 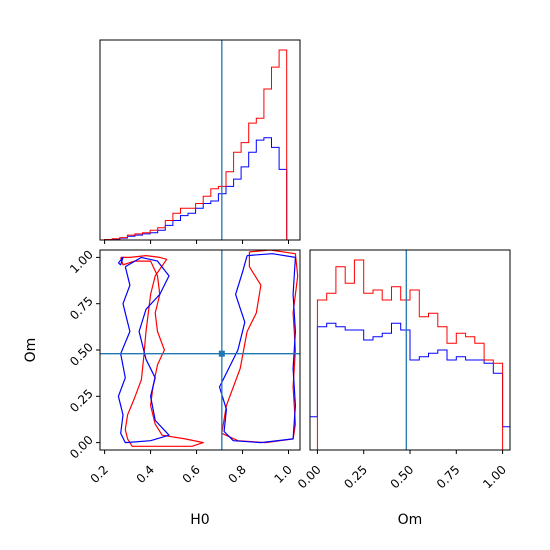 I want to click on om-hist-axis-tick-label: 0.75, so click(x=448, y=477).